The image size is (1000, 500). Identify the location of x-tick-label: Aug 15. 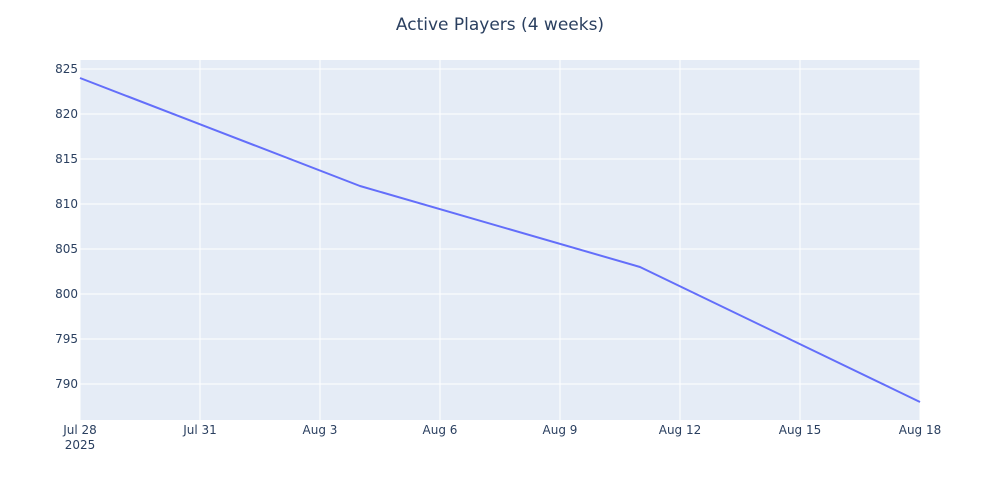
(800, 430).